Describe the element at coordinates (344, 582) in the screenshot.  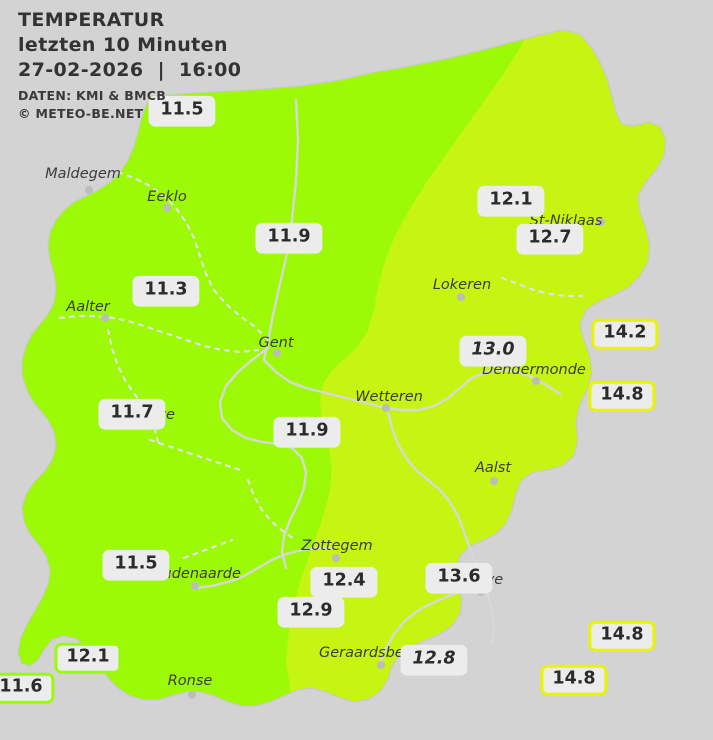
I see `temperature-label: 12.4` at that location.